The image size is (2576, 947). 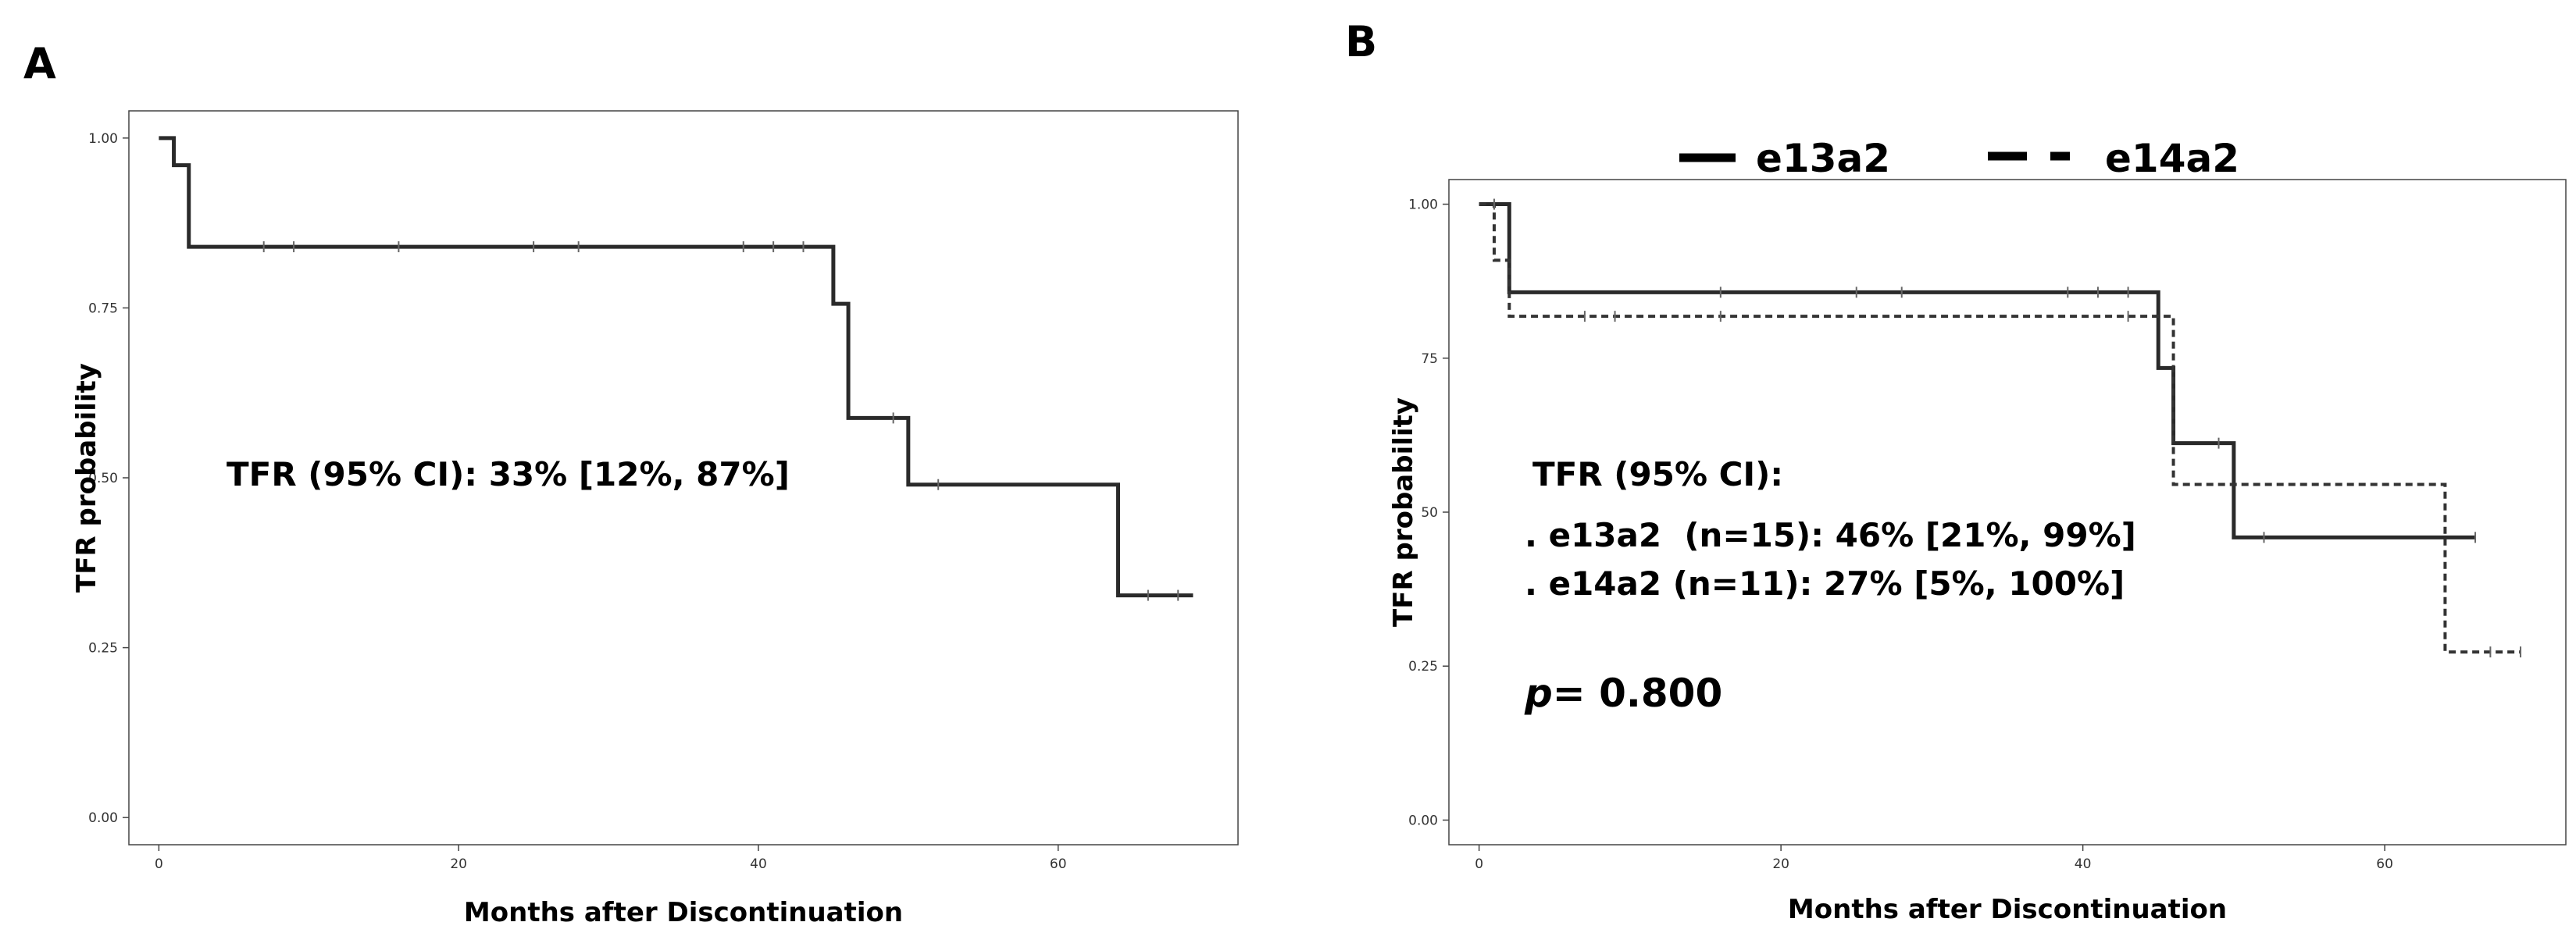 I want to click on panel-b-y-tick-label: 0.00, so click(x=1423, y=821).